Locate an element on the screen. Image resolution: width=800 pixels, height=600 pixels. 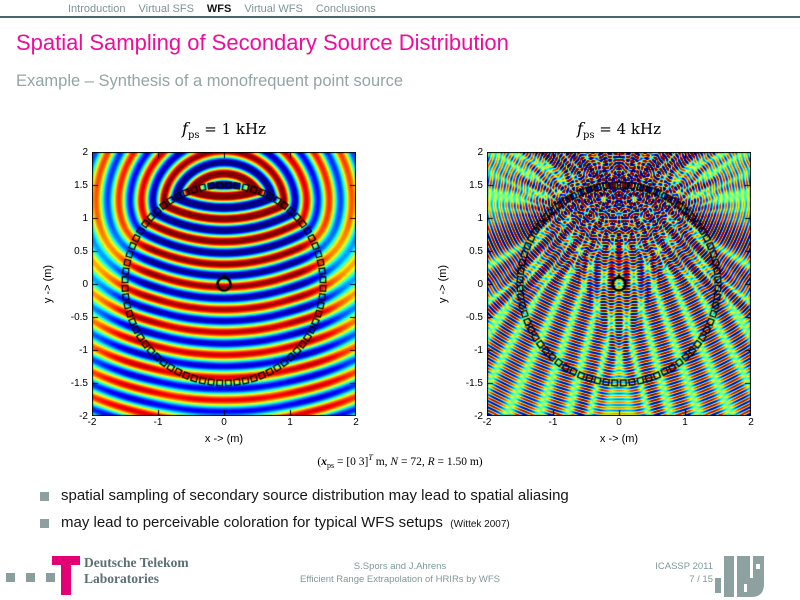
wavefield-canvas-1khz is located at coordinates (224, 284).